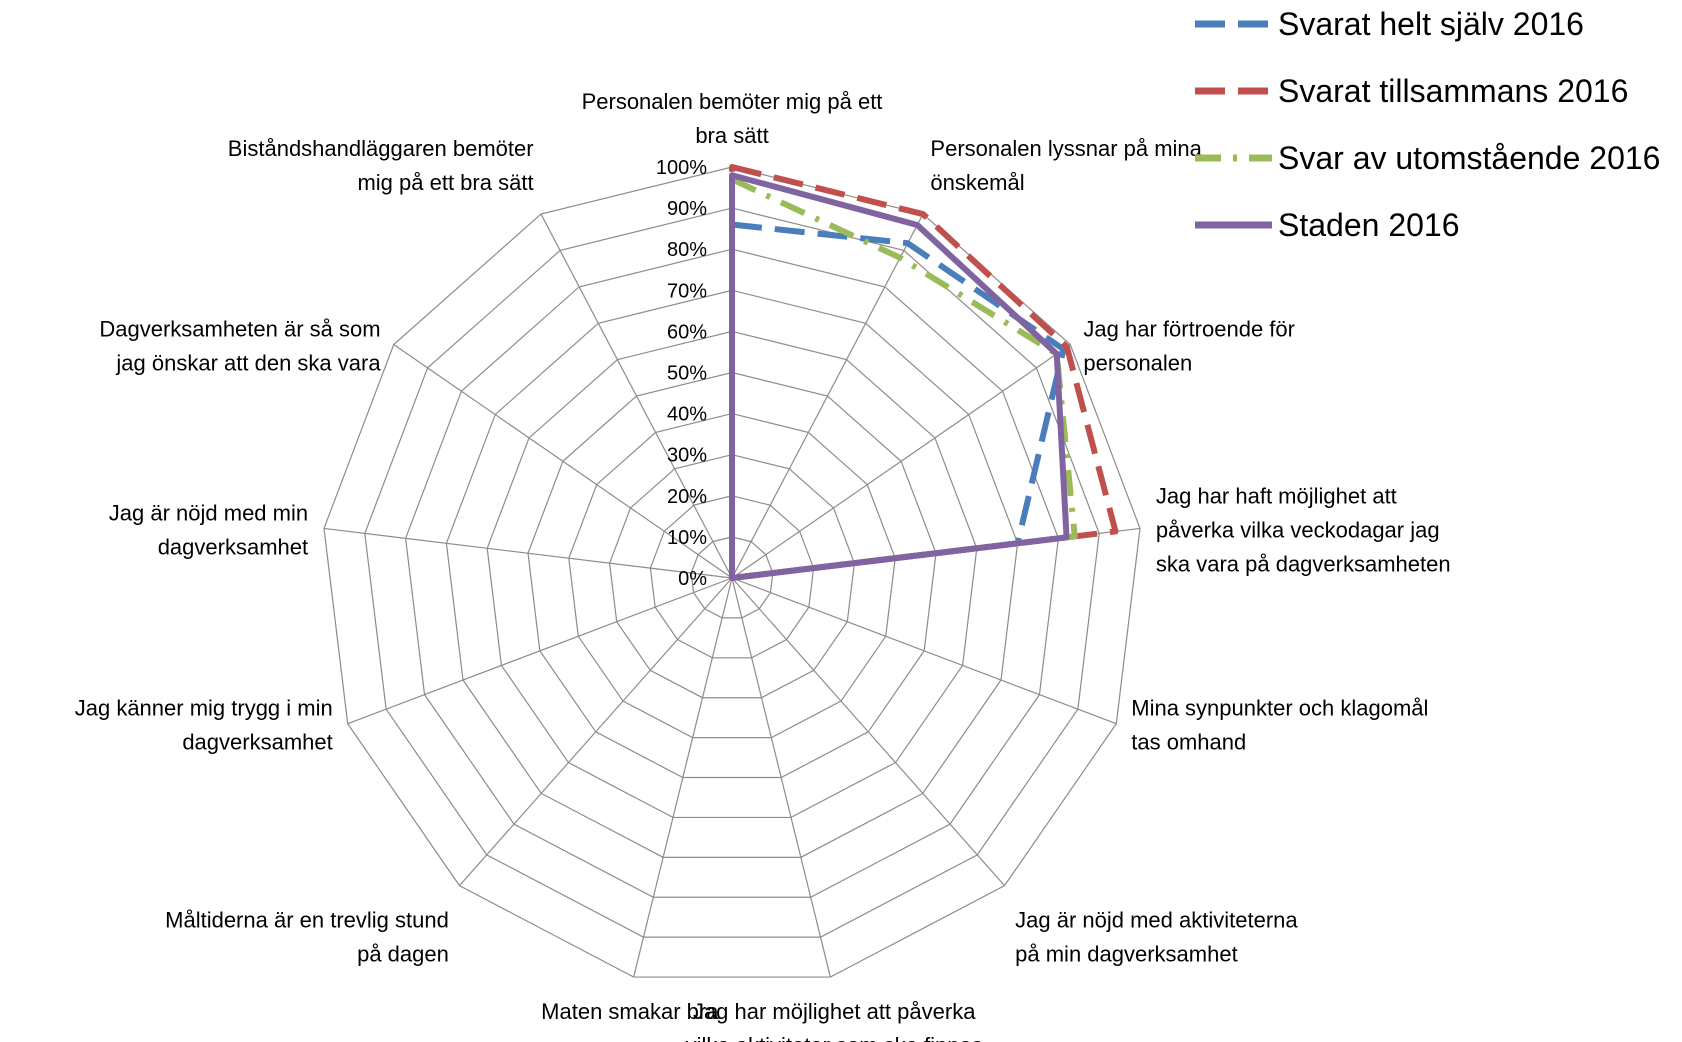  Describe the element at coordinates (834, 1037) in the screenshot. I see `category-label: vilka aktiviteter som ska finnas` at that location.